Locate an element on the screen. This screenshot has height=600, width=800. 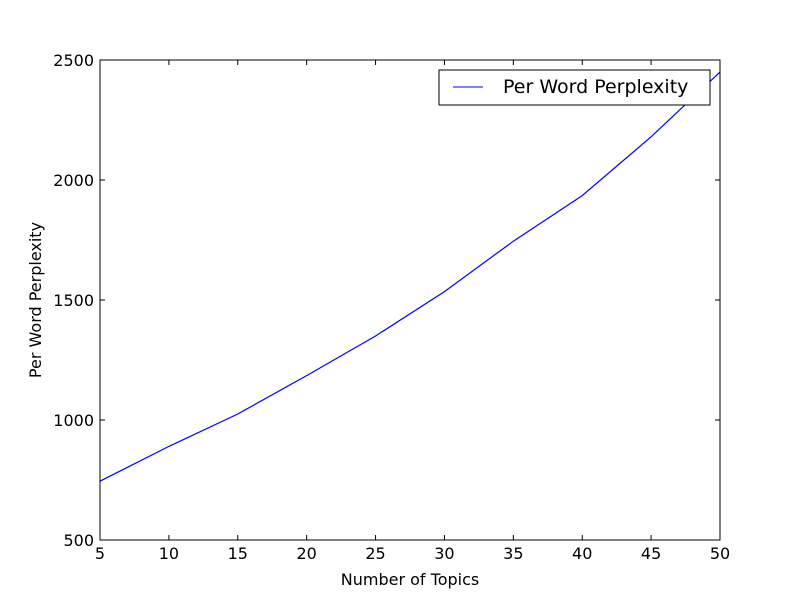
y-tick-label: 500 is located at coordinates (78, 540).